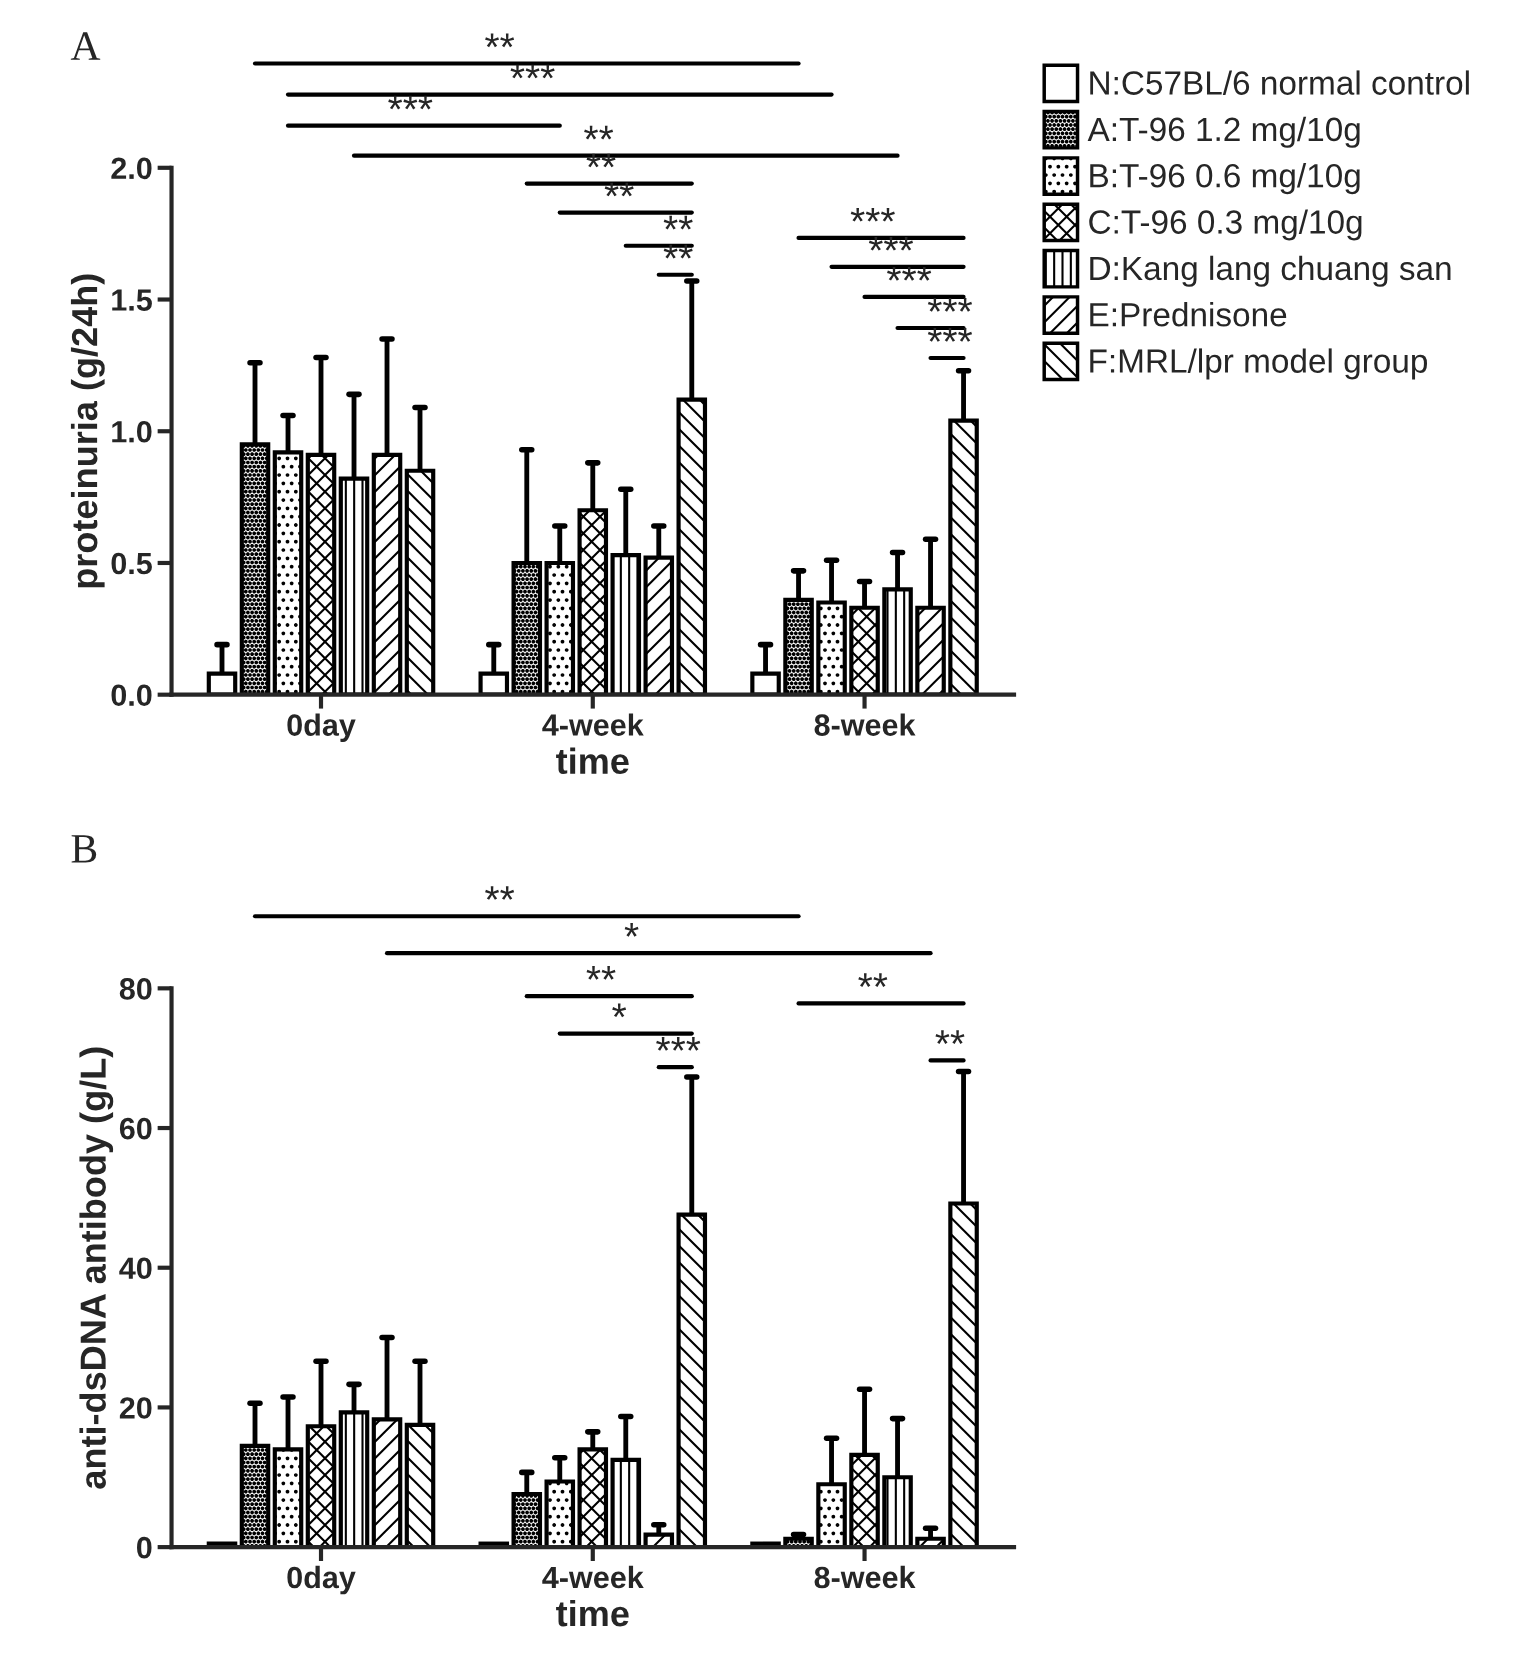  I want to click on y-tick-label: 60, so click(135, 1128).